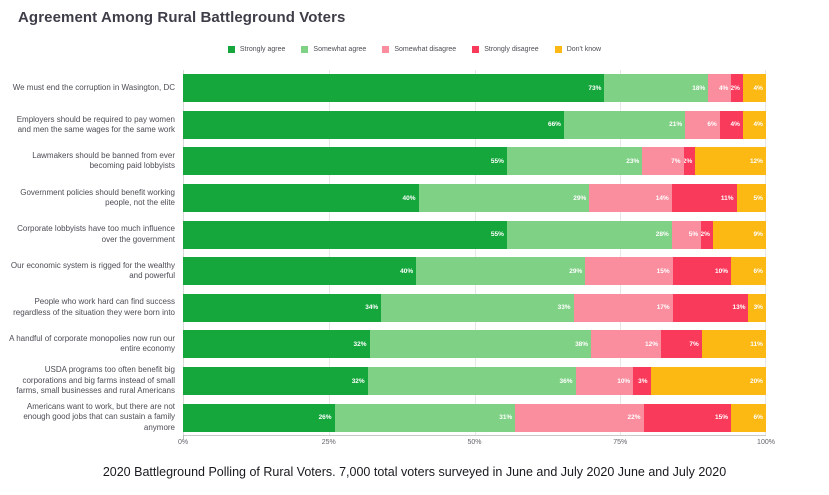 This screenshot has width=829, height=495. What do you see at coordinates (474, 442) in the screenshot?
I see `x-tick-label: 50%` at bounding box center [474, 442].